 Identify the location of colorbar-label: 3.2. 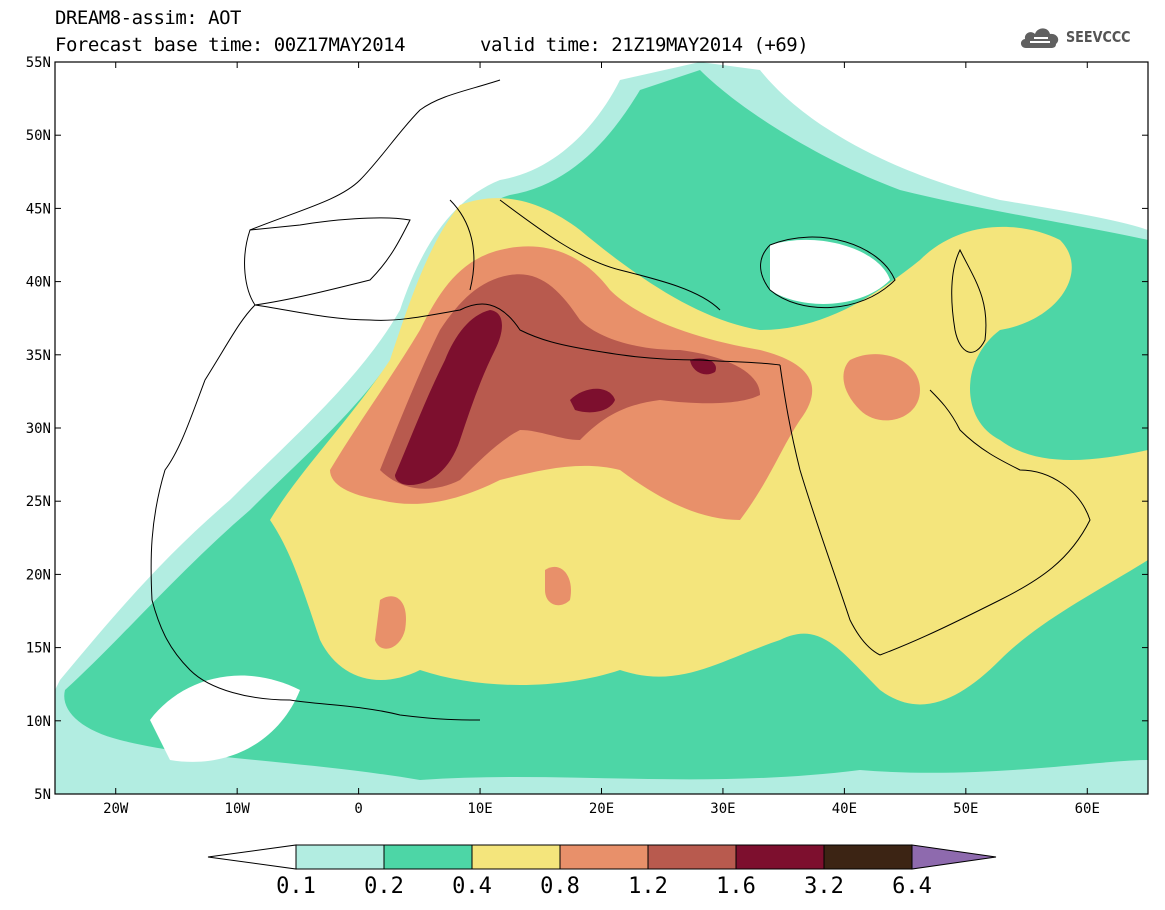
(824, 886).